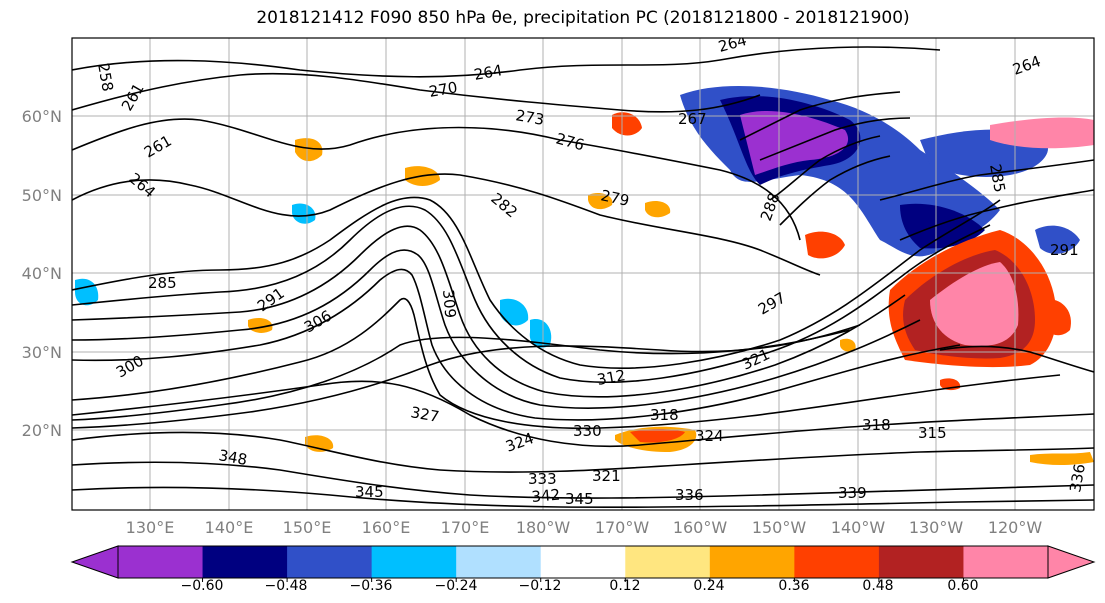  What do you see at coordinates (624, 586) in the screenshot?
I see `colorbar-tick-label: 0.12` at bounding box center [624, 586].